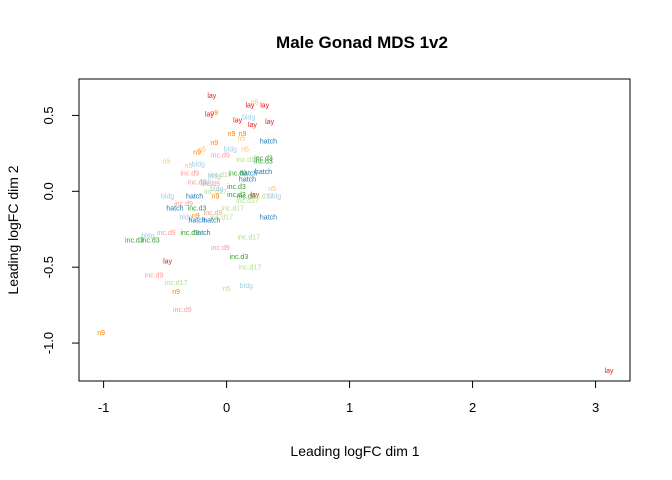  I want to click on y-tick-label: 0.5, so click(48, 115).